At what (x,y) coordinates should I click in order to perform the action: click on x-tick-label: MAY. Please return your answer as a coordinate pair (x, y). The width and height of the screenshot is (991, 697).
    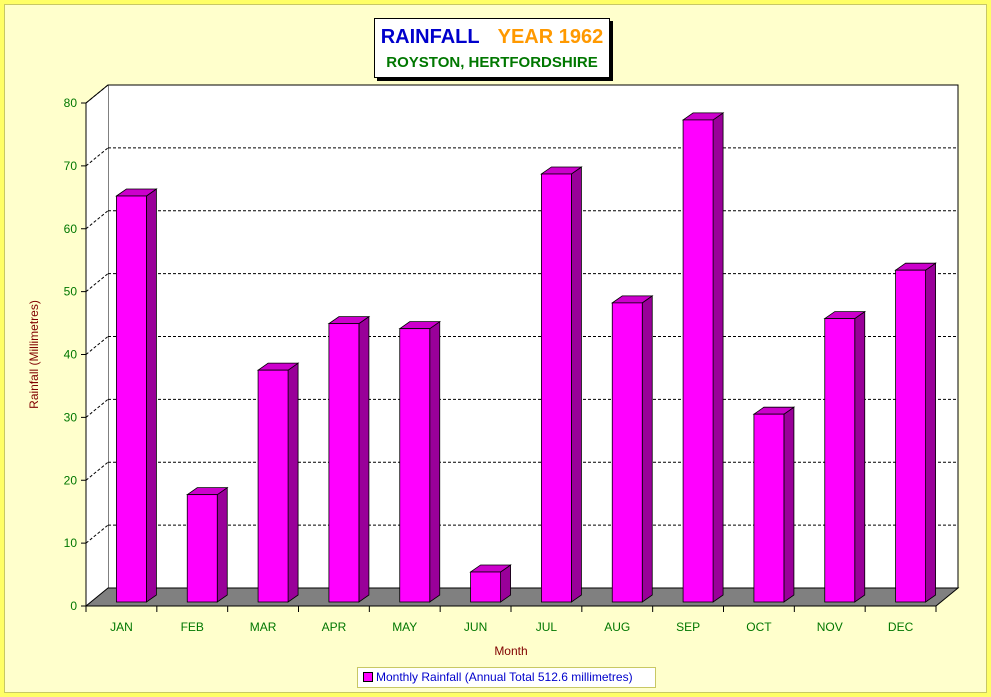
    Looking at the image, I should click on (404, 627).